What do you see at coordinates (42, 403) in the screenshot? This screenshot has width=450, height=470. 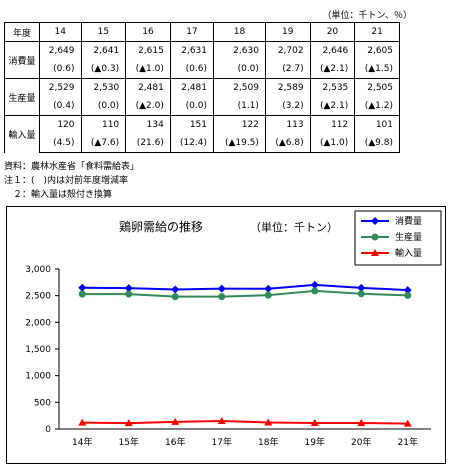 I see `y-tick-label: 500` at bounding box center [42, 403].